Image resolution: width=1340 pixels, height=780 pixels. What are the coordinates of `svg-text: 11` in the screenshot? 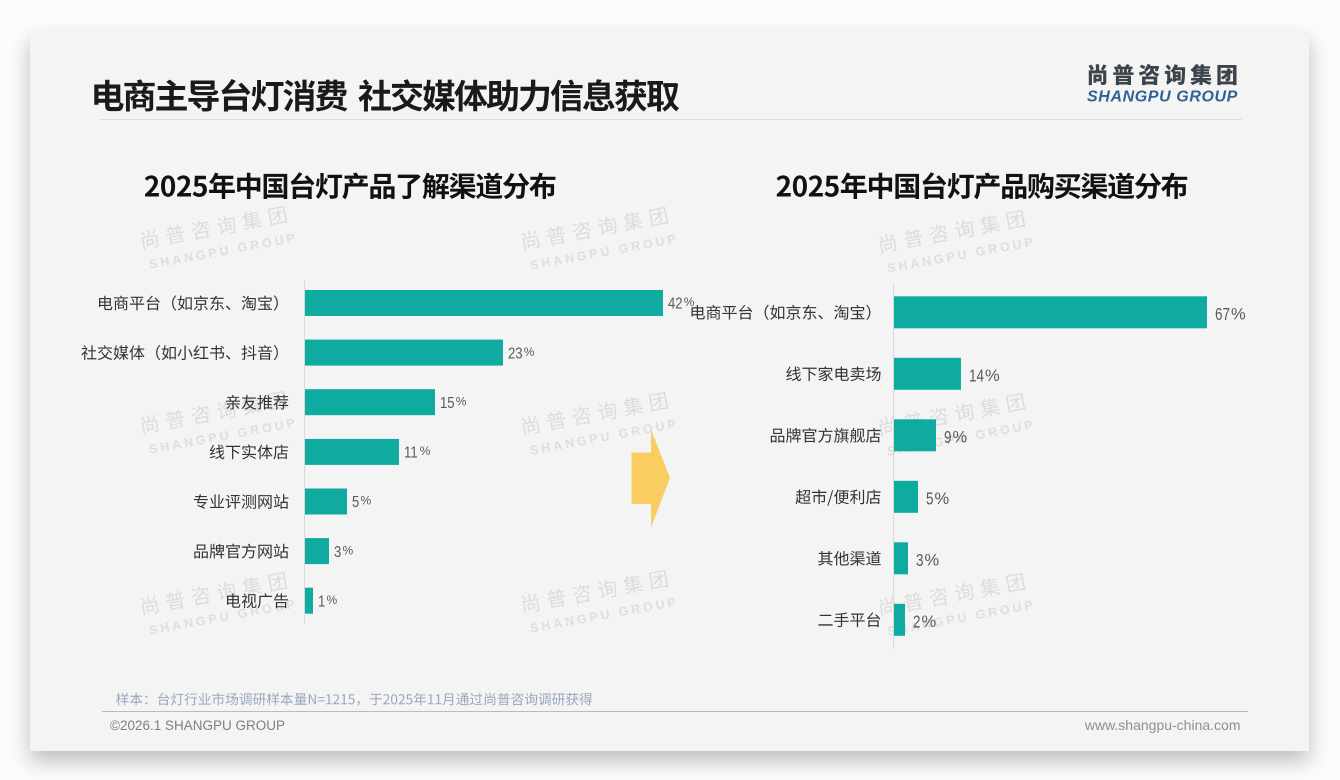 It's located at (411, 452).